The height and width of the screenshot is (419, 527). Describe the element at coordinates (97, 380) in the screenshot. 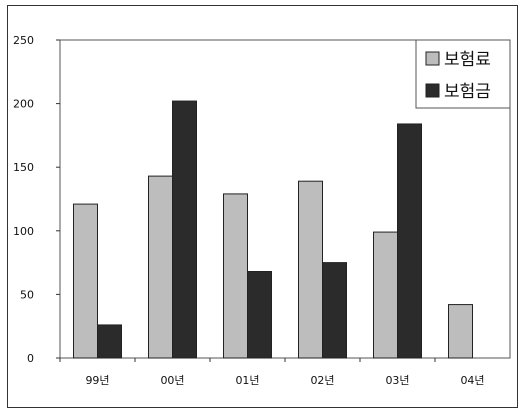

I see `x-tick-label: 99년` at that location.